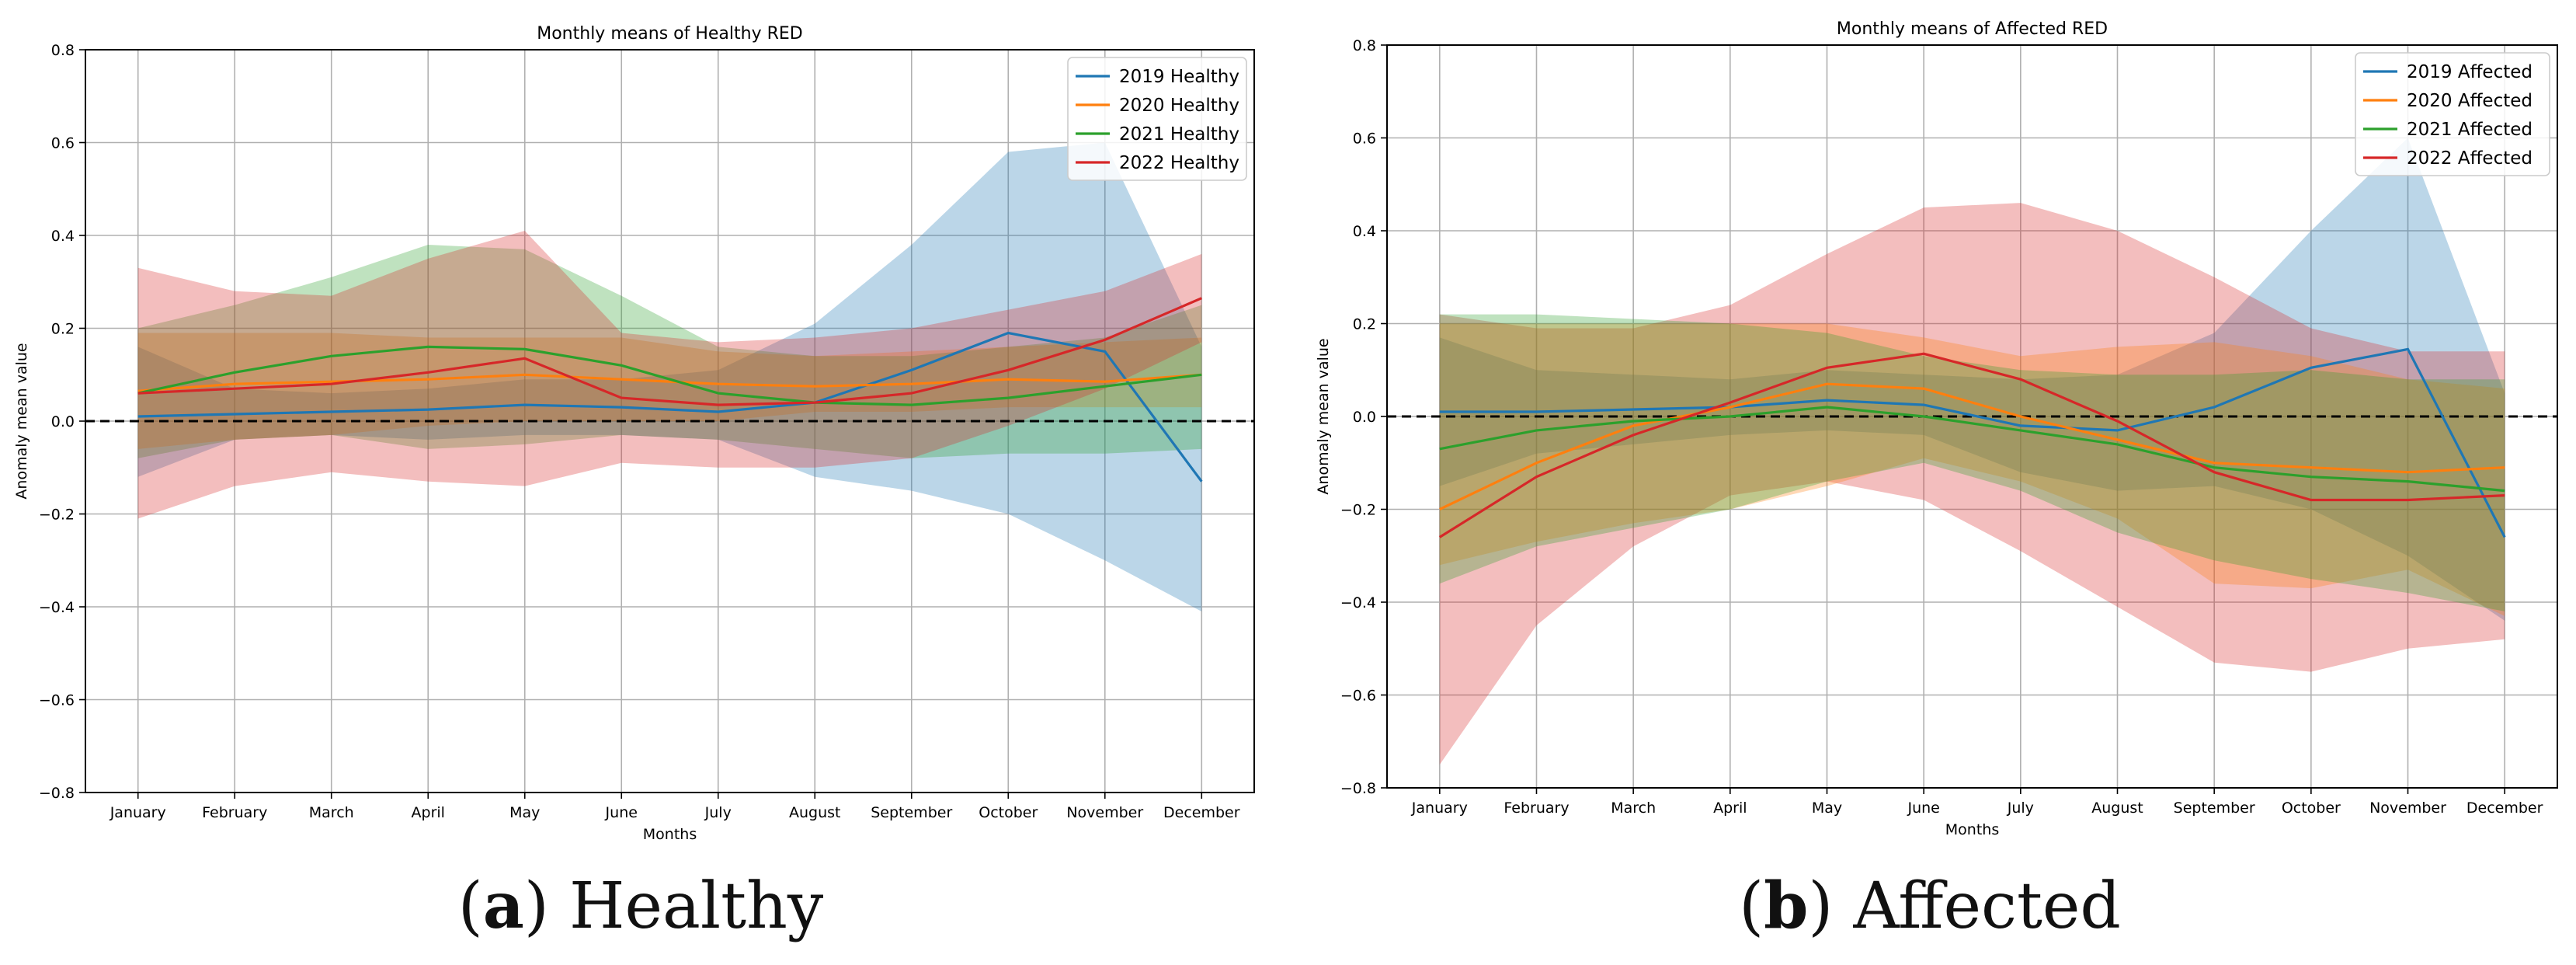  Describe the element at coordinates (2470, 158) in the screenshot. I see `legend-label-2022: 2022 Affected` at that location.